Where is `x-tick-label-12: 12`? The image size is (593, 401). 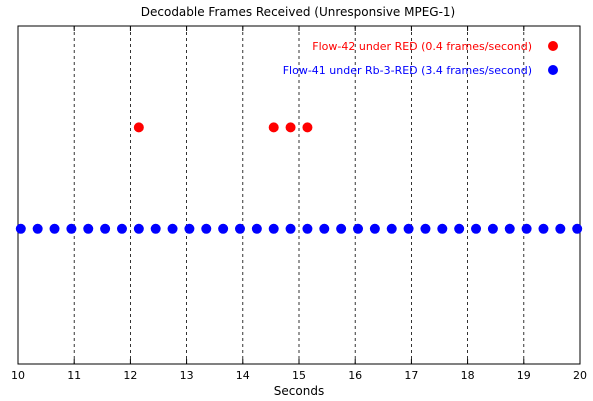
x-tick-label-12: 12 is located at coordinates (130, 375).